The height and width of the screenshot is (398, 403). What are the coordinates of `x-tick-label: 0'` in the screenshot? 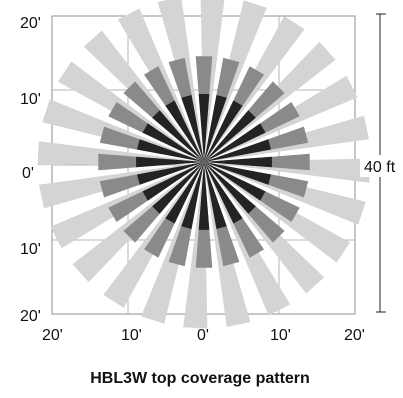 It's located at (203, 335).